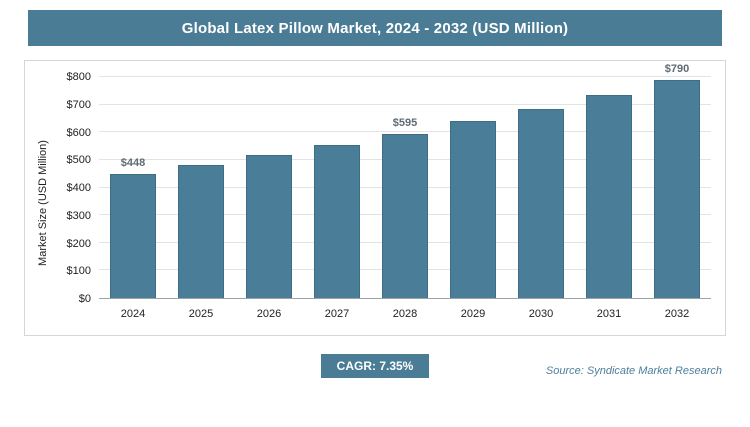 This screenshot has width=750, height=427. I want to click on bar-value-label: $790, so click(677, 68).